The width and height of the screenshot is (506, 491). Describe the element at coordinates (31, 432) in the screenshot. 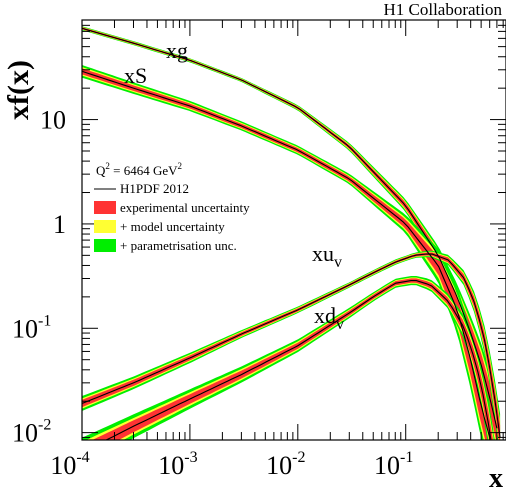

I see `y-tick-label: 10⁻²` at that location.